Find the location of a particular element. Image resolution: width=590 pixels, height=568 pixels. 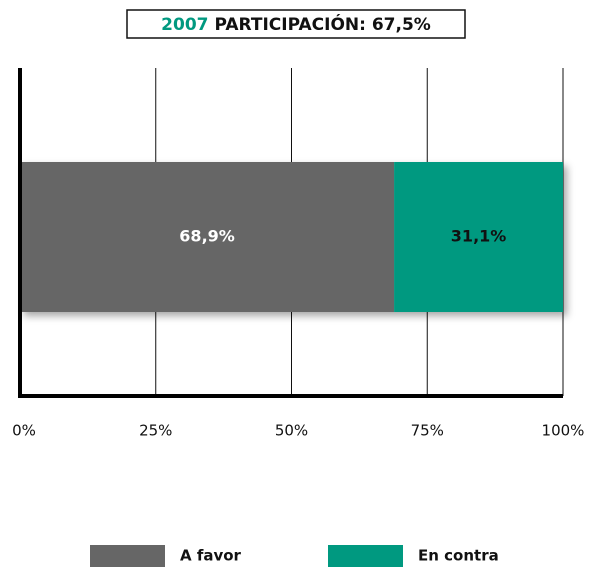

x-tick-label: 100% is located at coordinates (563, 431).